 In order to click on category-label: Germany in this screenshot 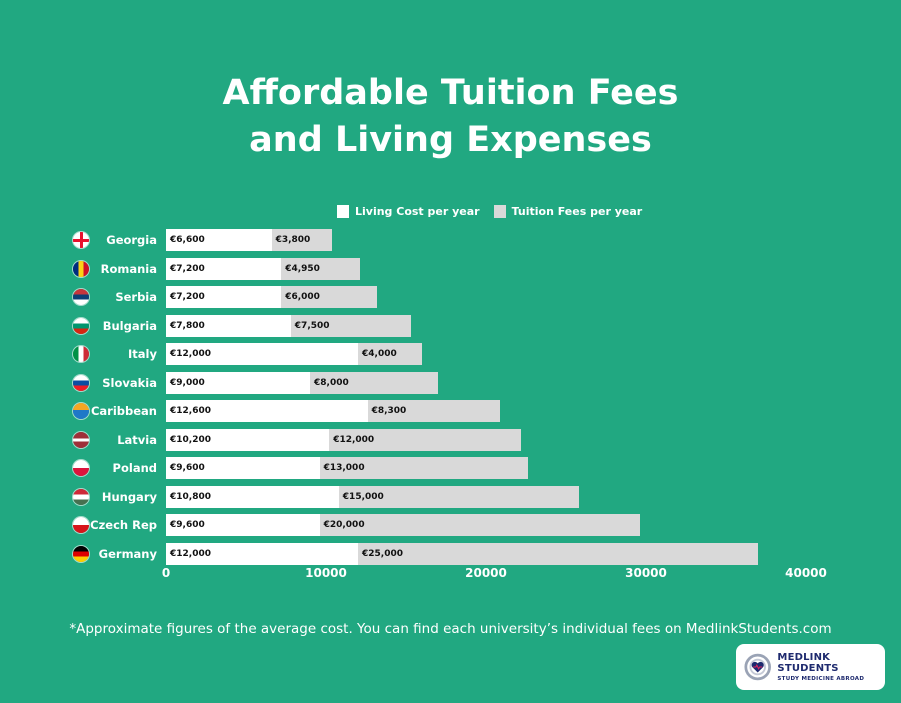, I will do `click(127, 553)`.